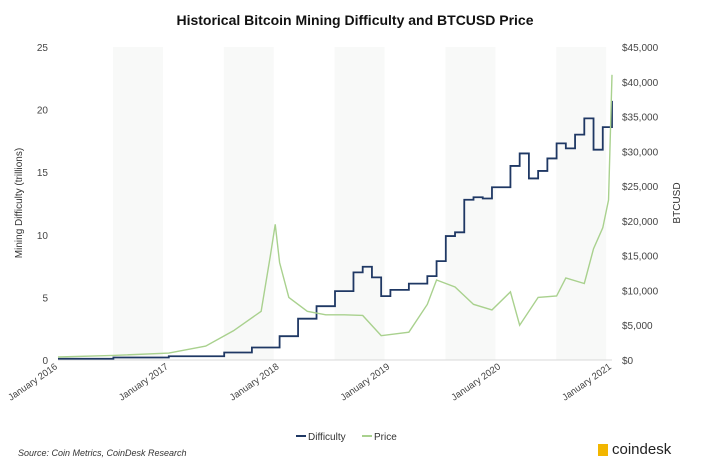 The width and height of the screenshot is (710, 458). Describe the element at coordinates (45, 361) in the screenshot. I see `y-tick-label: 0` at that location.